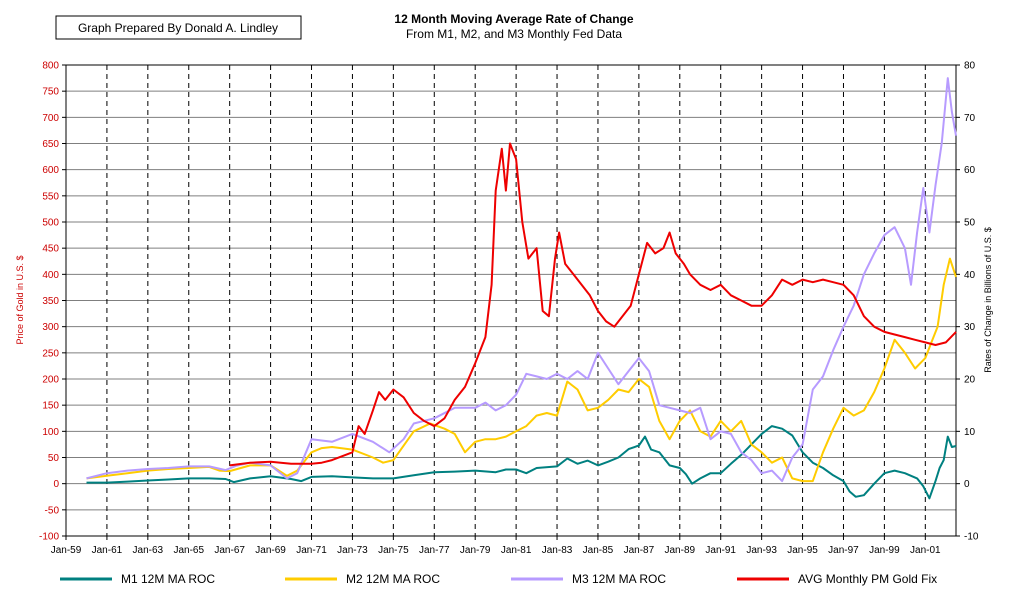 The image size is (1016, 610). Describe the element at coordinates (970, 170) in the screenshot. I see `y-right-tick-label: 60` at that location.